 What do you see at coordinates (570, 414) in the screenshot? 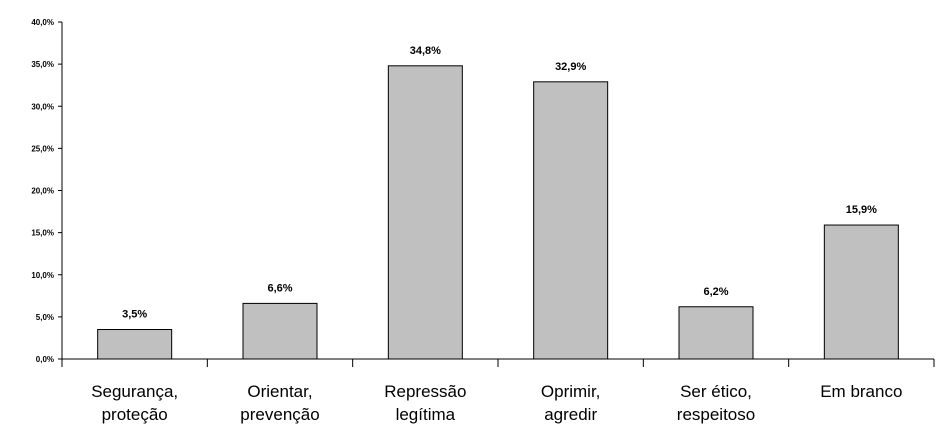
I see `x-category-label: agredir` at bounding box center [570, 414].